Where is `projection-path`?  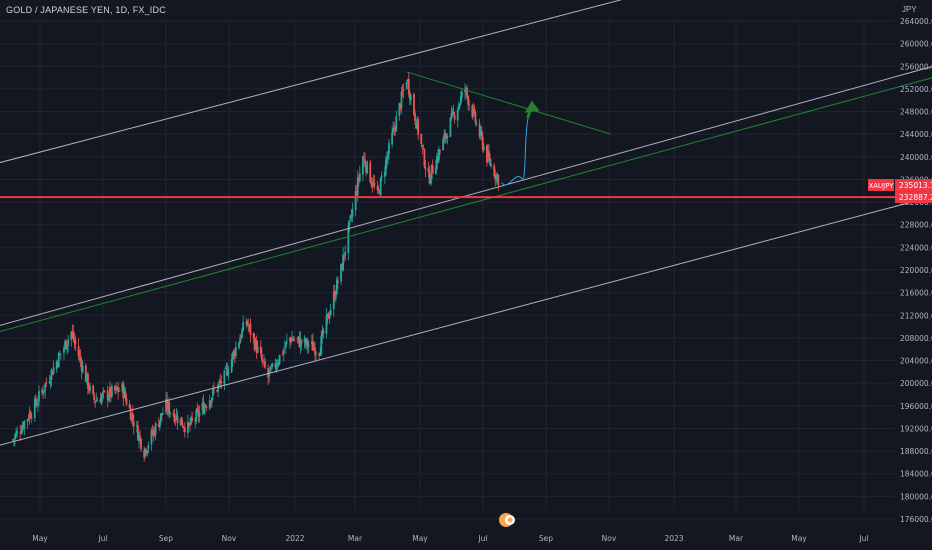
projection-path is located at coordinates (516, 147).